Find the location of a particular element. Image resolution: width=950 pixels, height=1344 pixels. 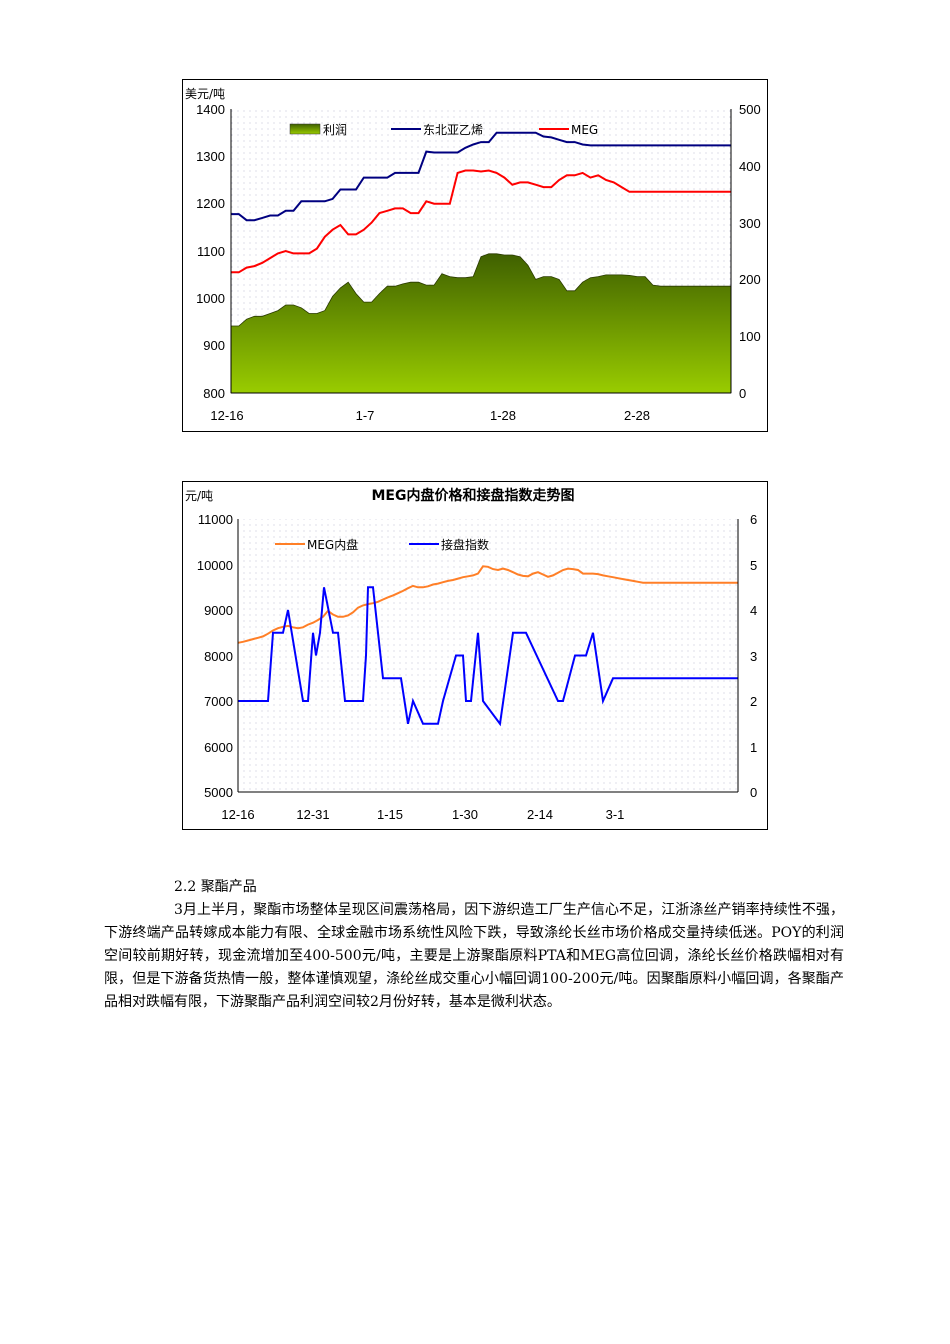

tick-label: 1-7 is located at coordinates (365, 415).